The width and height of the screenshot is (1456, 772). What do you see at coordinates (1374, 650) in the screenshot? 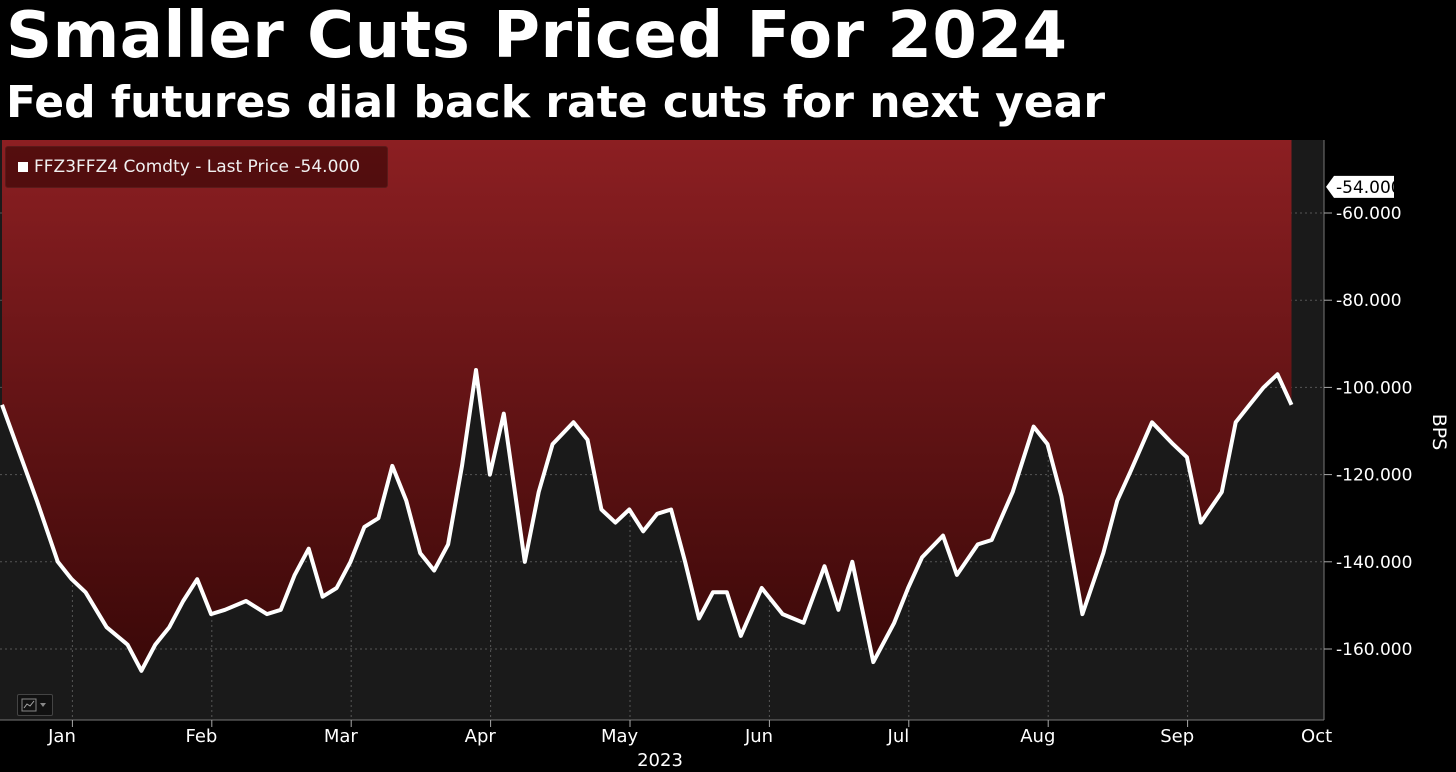
I see `y-tick-label: -160.000` at bounding box center [1374, 650].